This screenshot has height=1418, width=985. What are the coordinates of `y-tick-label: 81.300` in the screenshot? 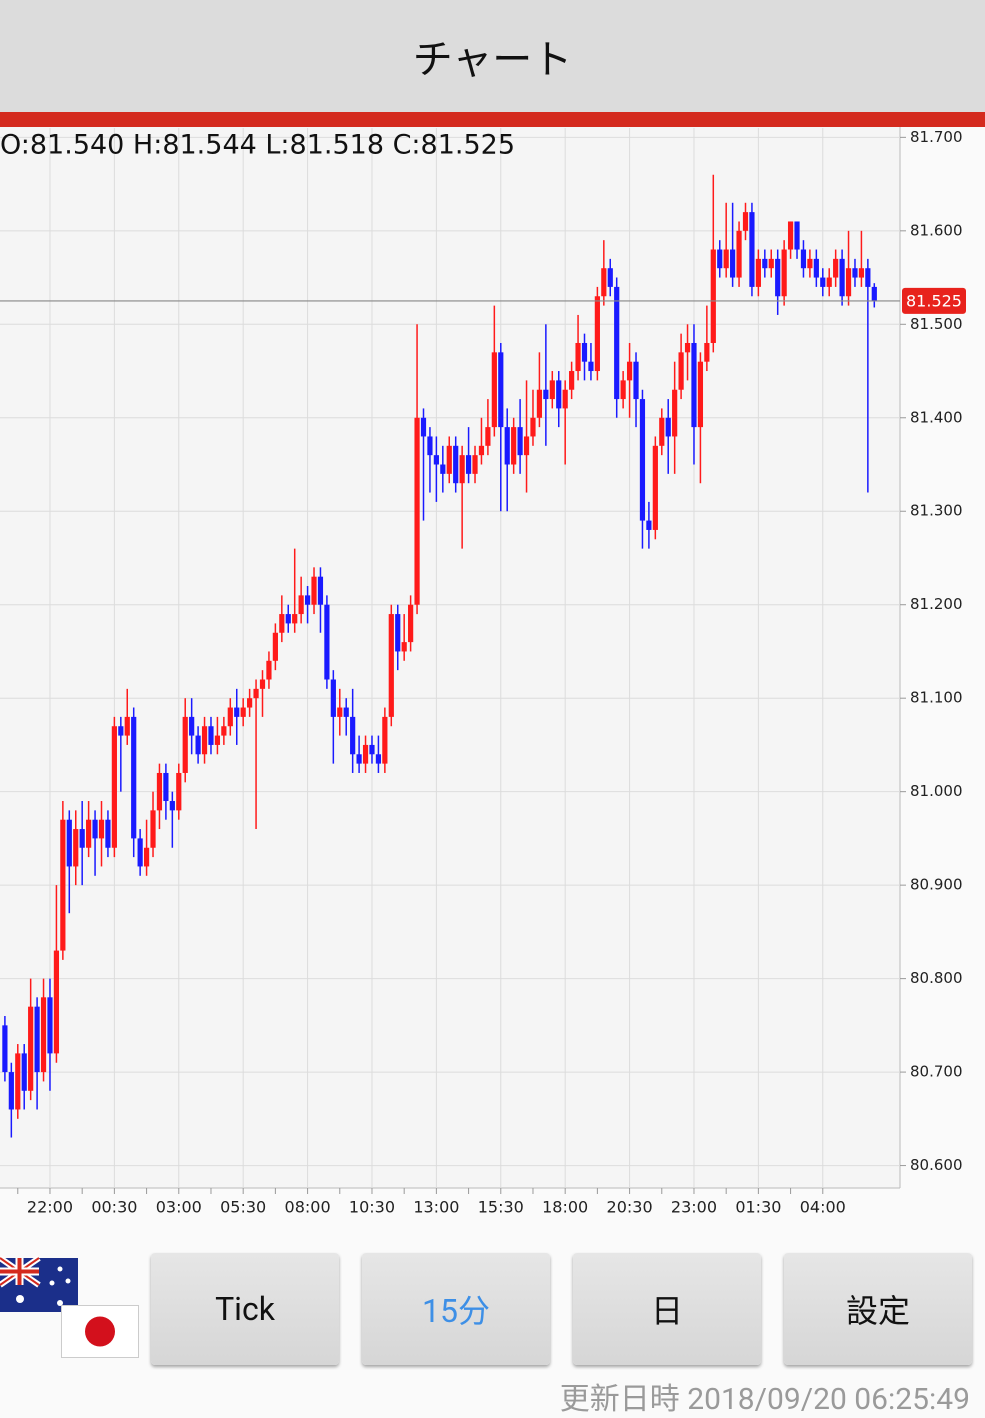 It's located at (936, 511).